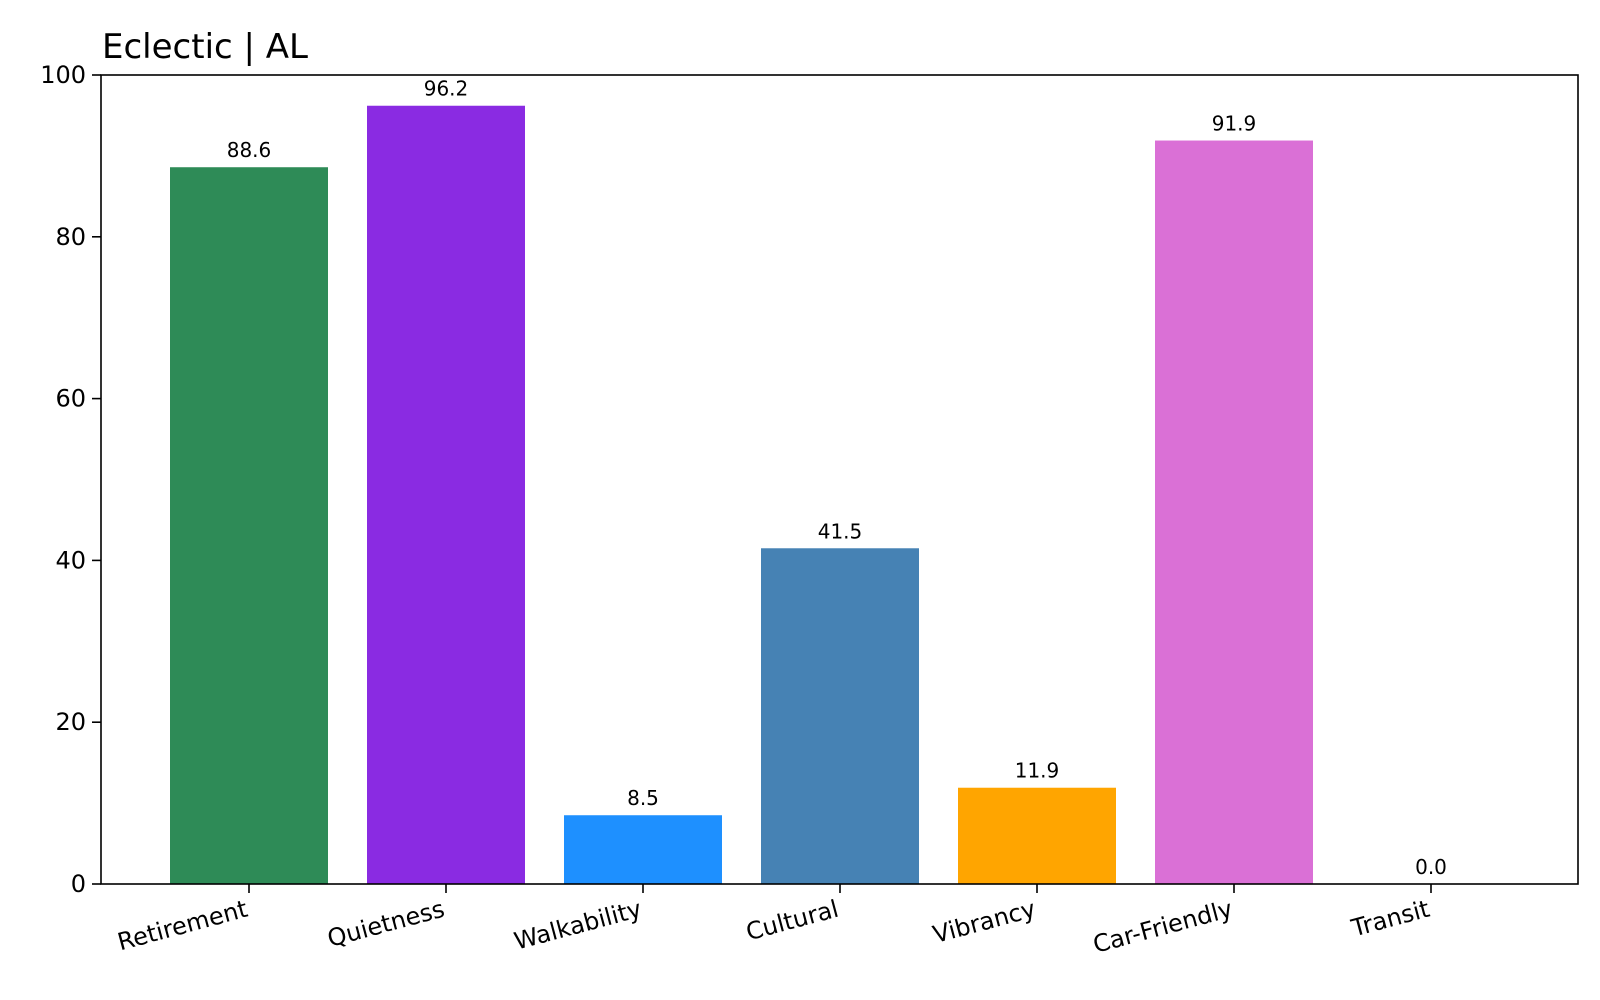 The width and height of the screenshot is (1600, 1000). What do you see at coordinates (1037, 835) in the screenshot?
I see `bar-vibrancy` at bounding box center [1037, 835].